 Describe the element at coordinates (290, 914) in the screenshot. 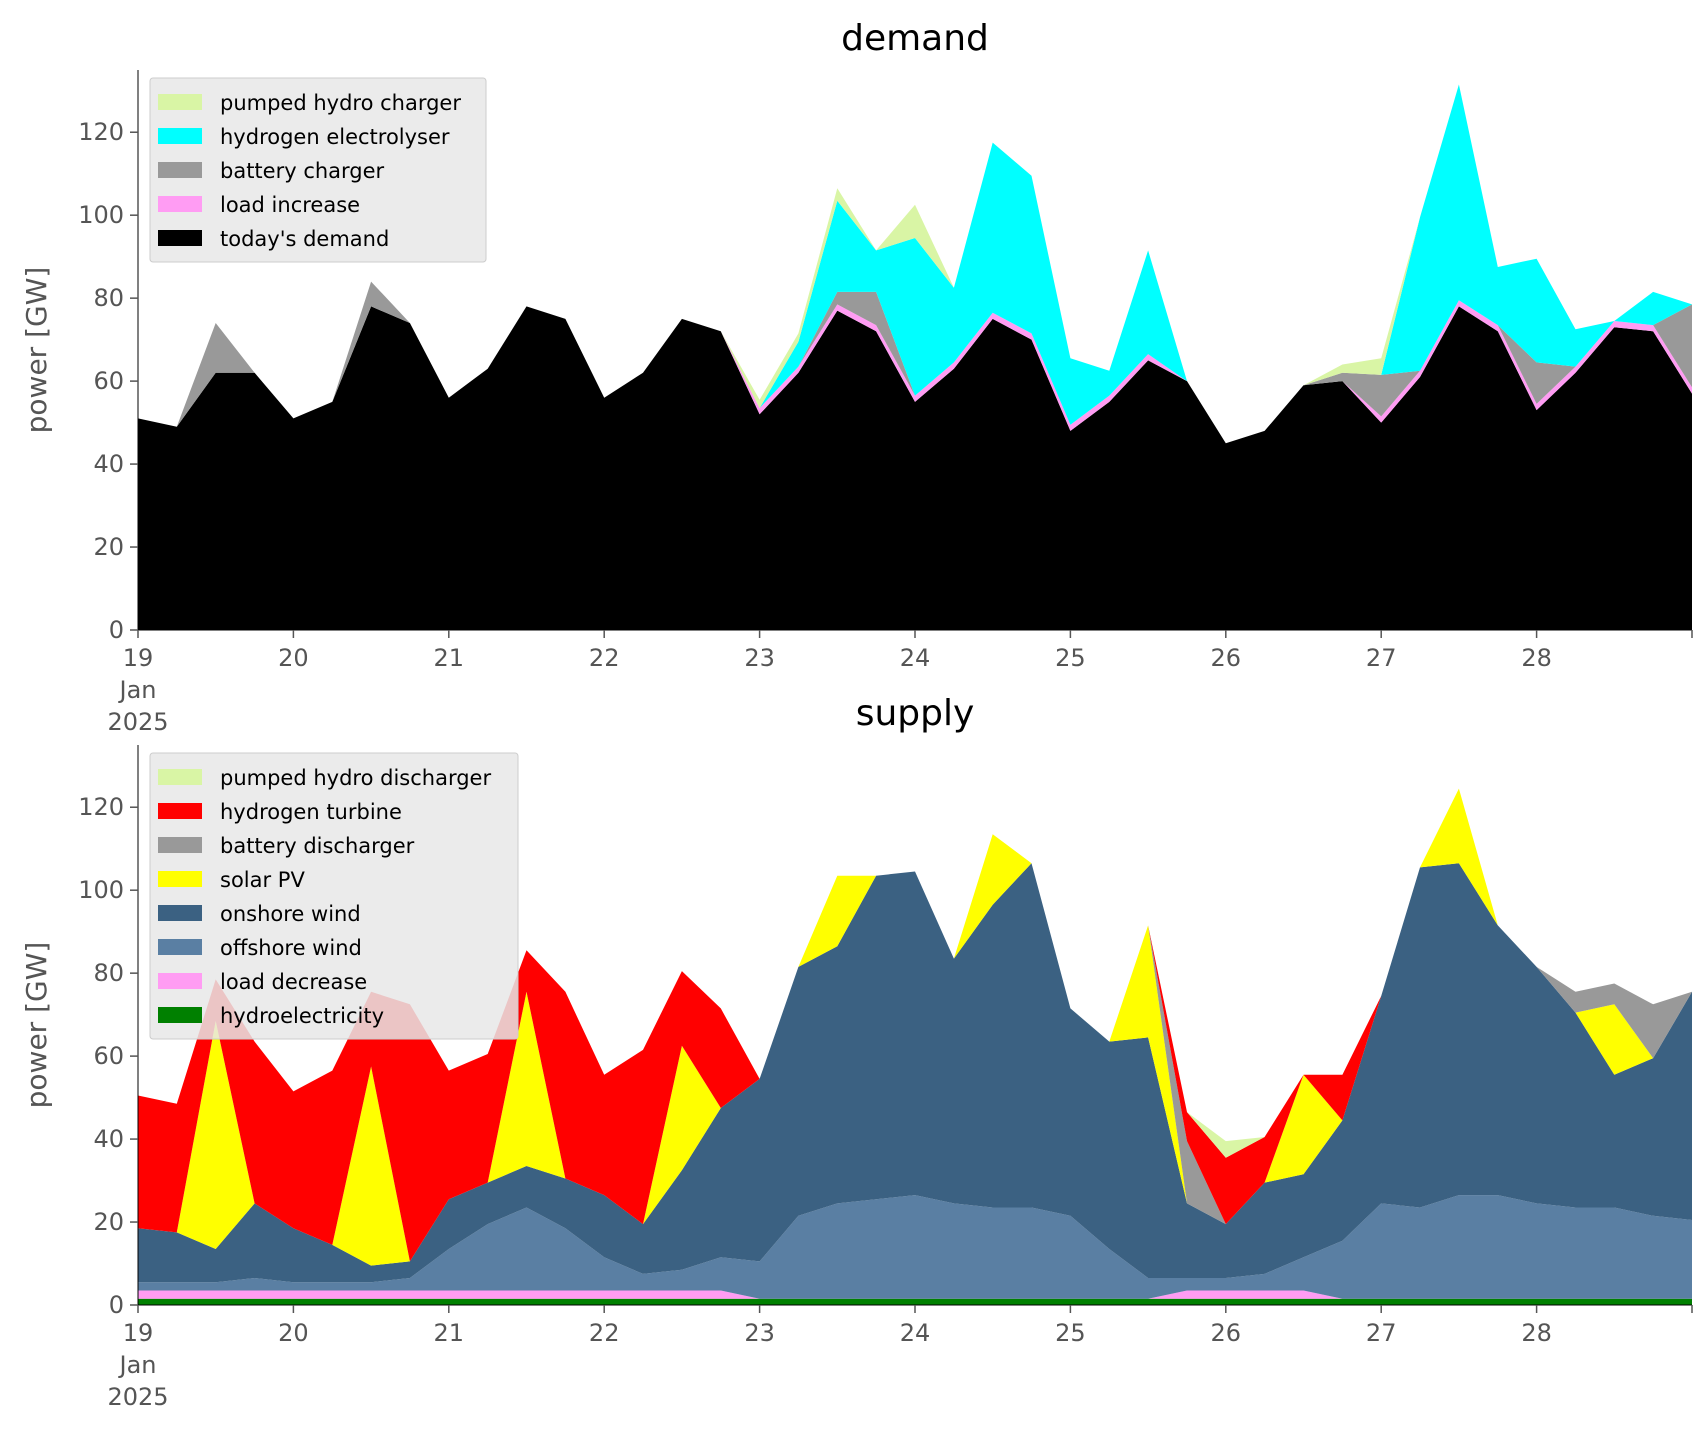

I see `legend-label: onshore wind` at that location.